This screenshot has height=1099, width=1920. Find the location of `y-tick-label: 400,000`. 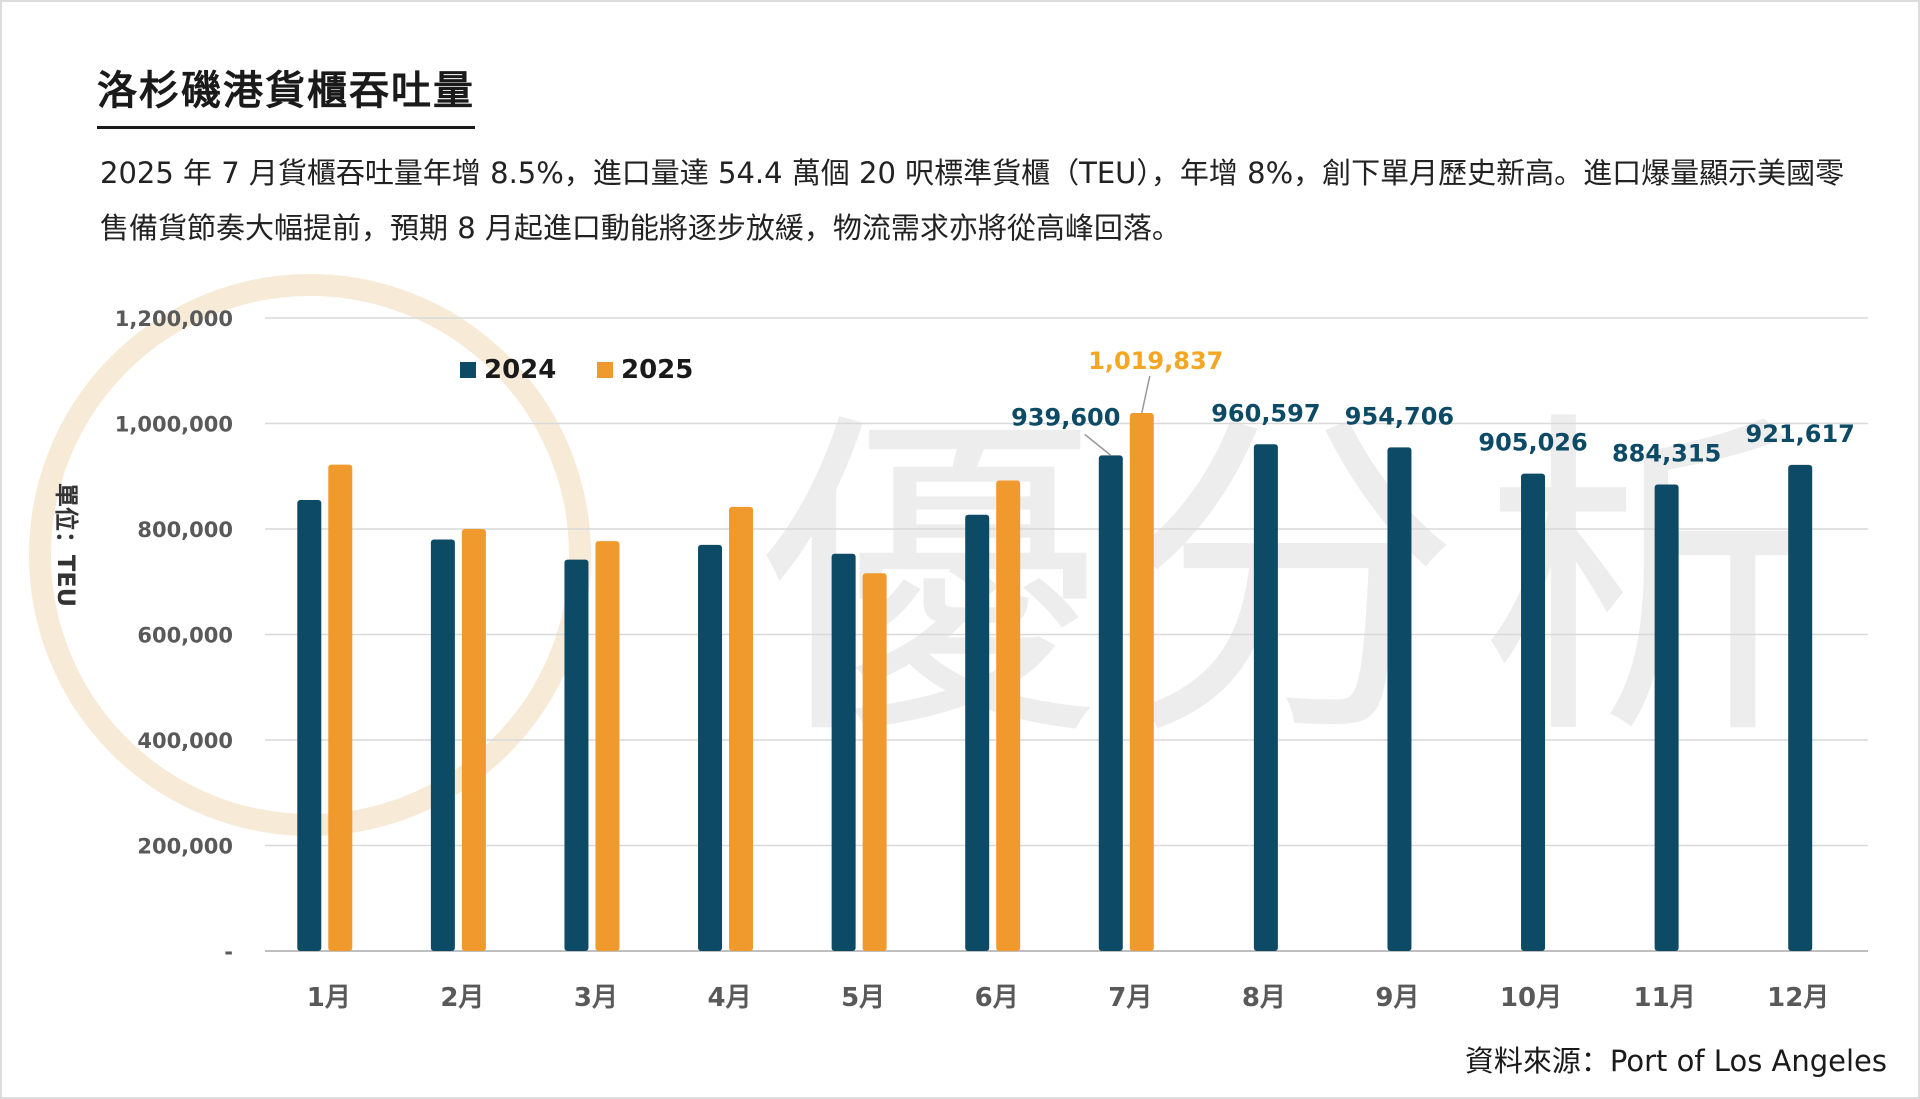

y-tick-label: 400,000 is located at coordinates (185, 741).